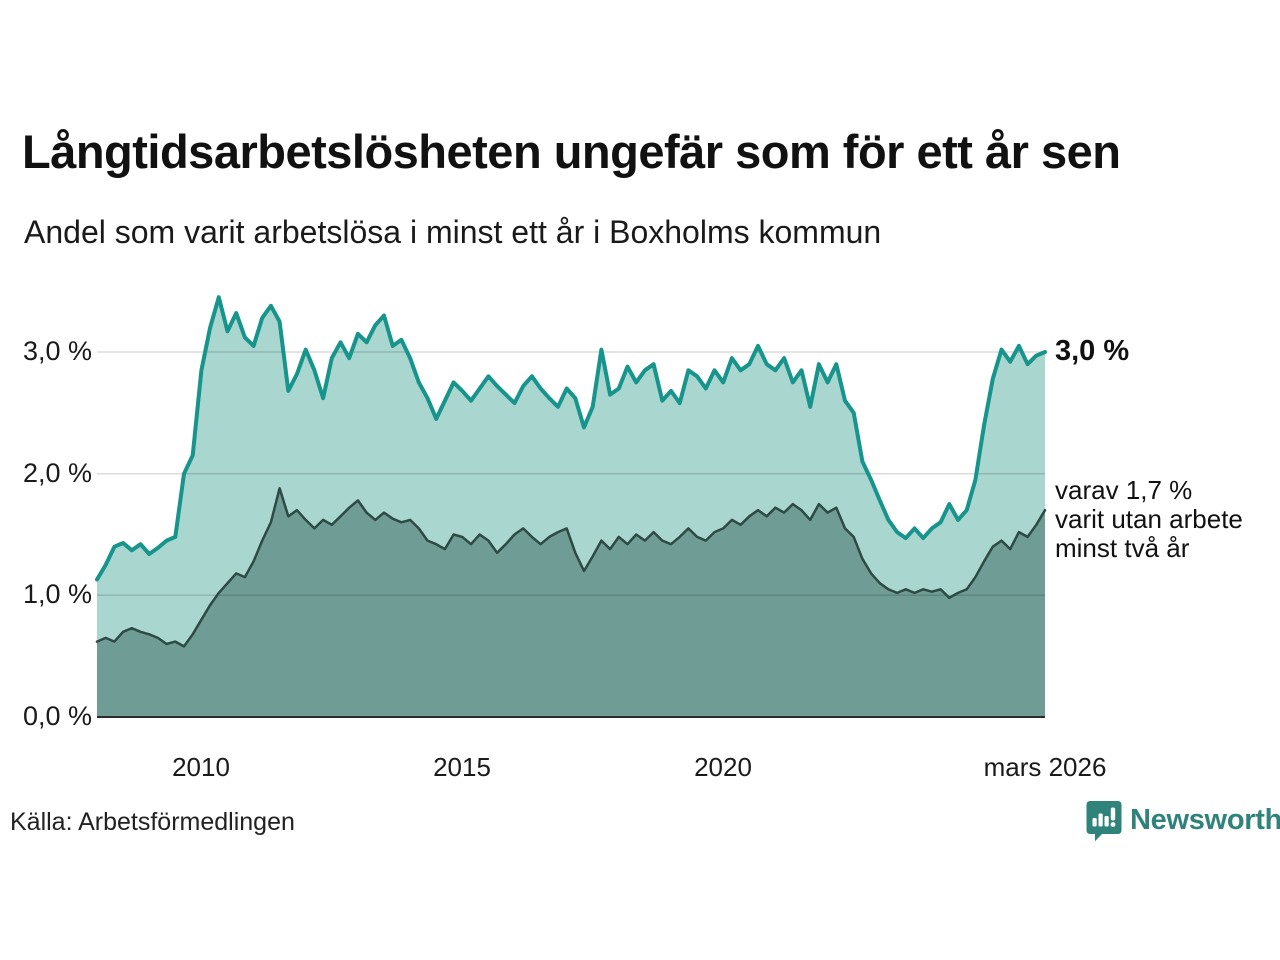  Describe the element at coordinates (201, 767) in the screenshot. I see `x-tick-label: 2010` at that location.